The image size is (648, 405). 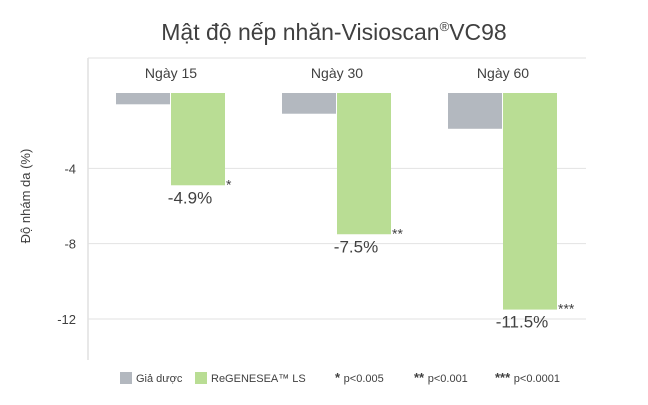 What do you see at coordinates (258, 379) in the screenshot?
I see `legend-label-treatment: ReGENESEA™ LS` at bounding box center [258, 379].